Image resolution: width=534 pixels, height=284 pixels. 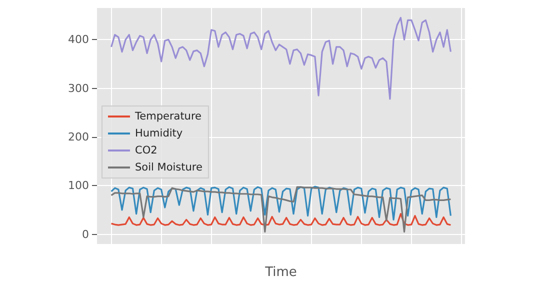 What do you see at coordinates (78, 137) in the screenshot?
I see `y-tick-label: 200` at bounding box center [78, 137].